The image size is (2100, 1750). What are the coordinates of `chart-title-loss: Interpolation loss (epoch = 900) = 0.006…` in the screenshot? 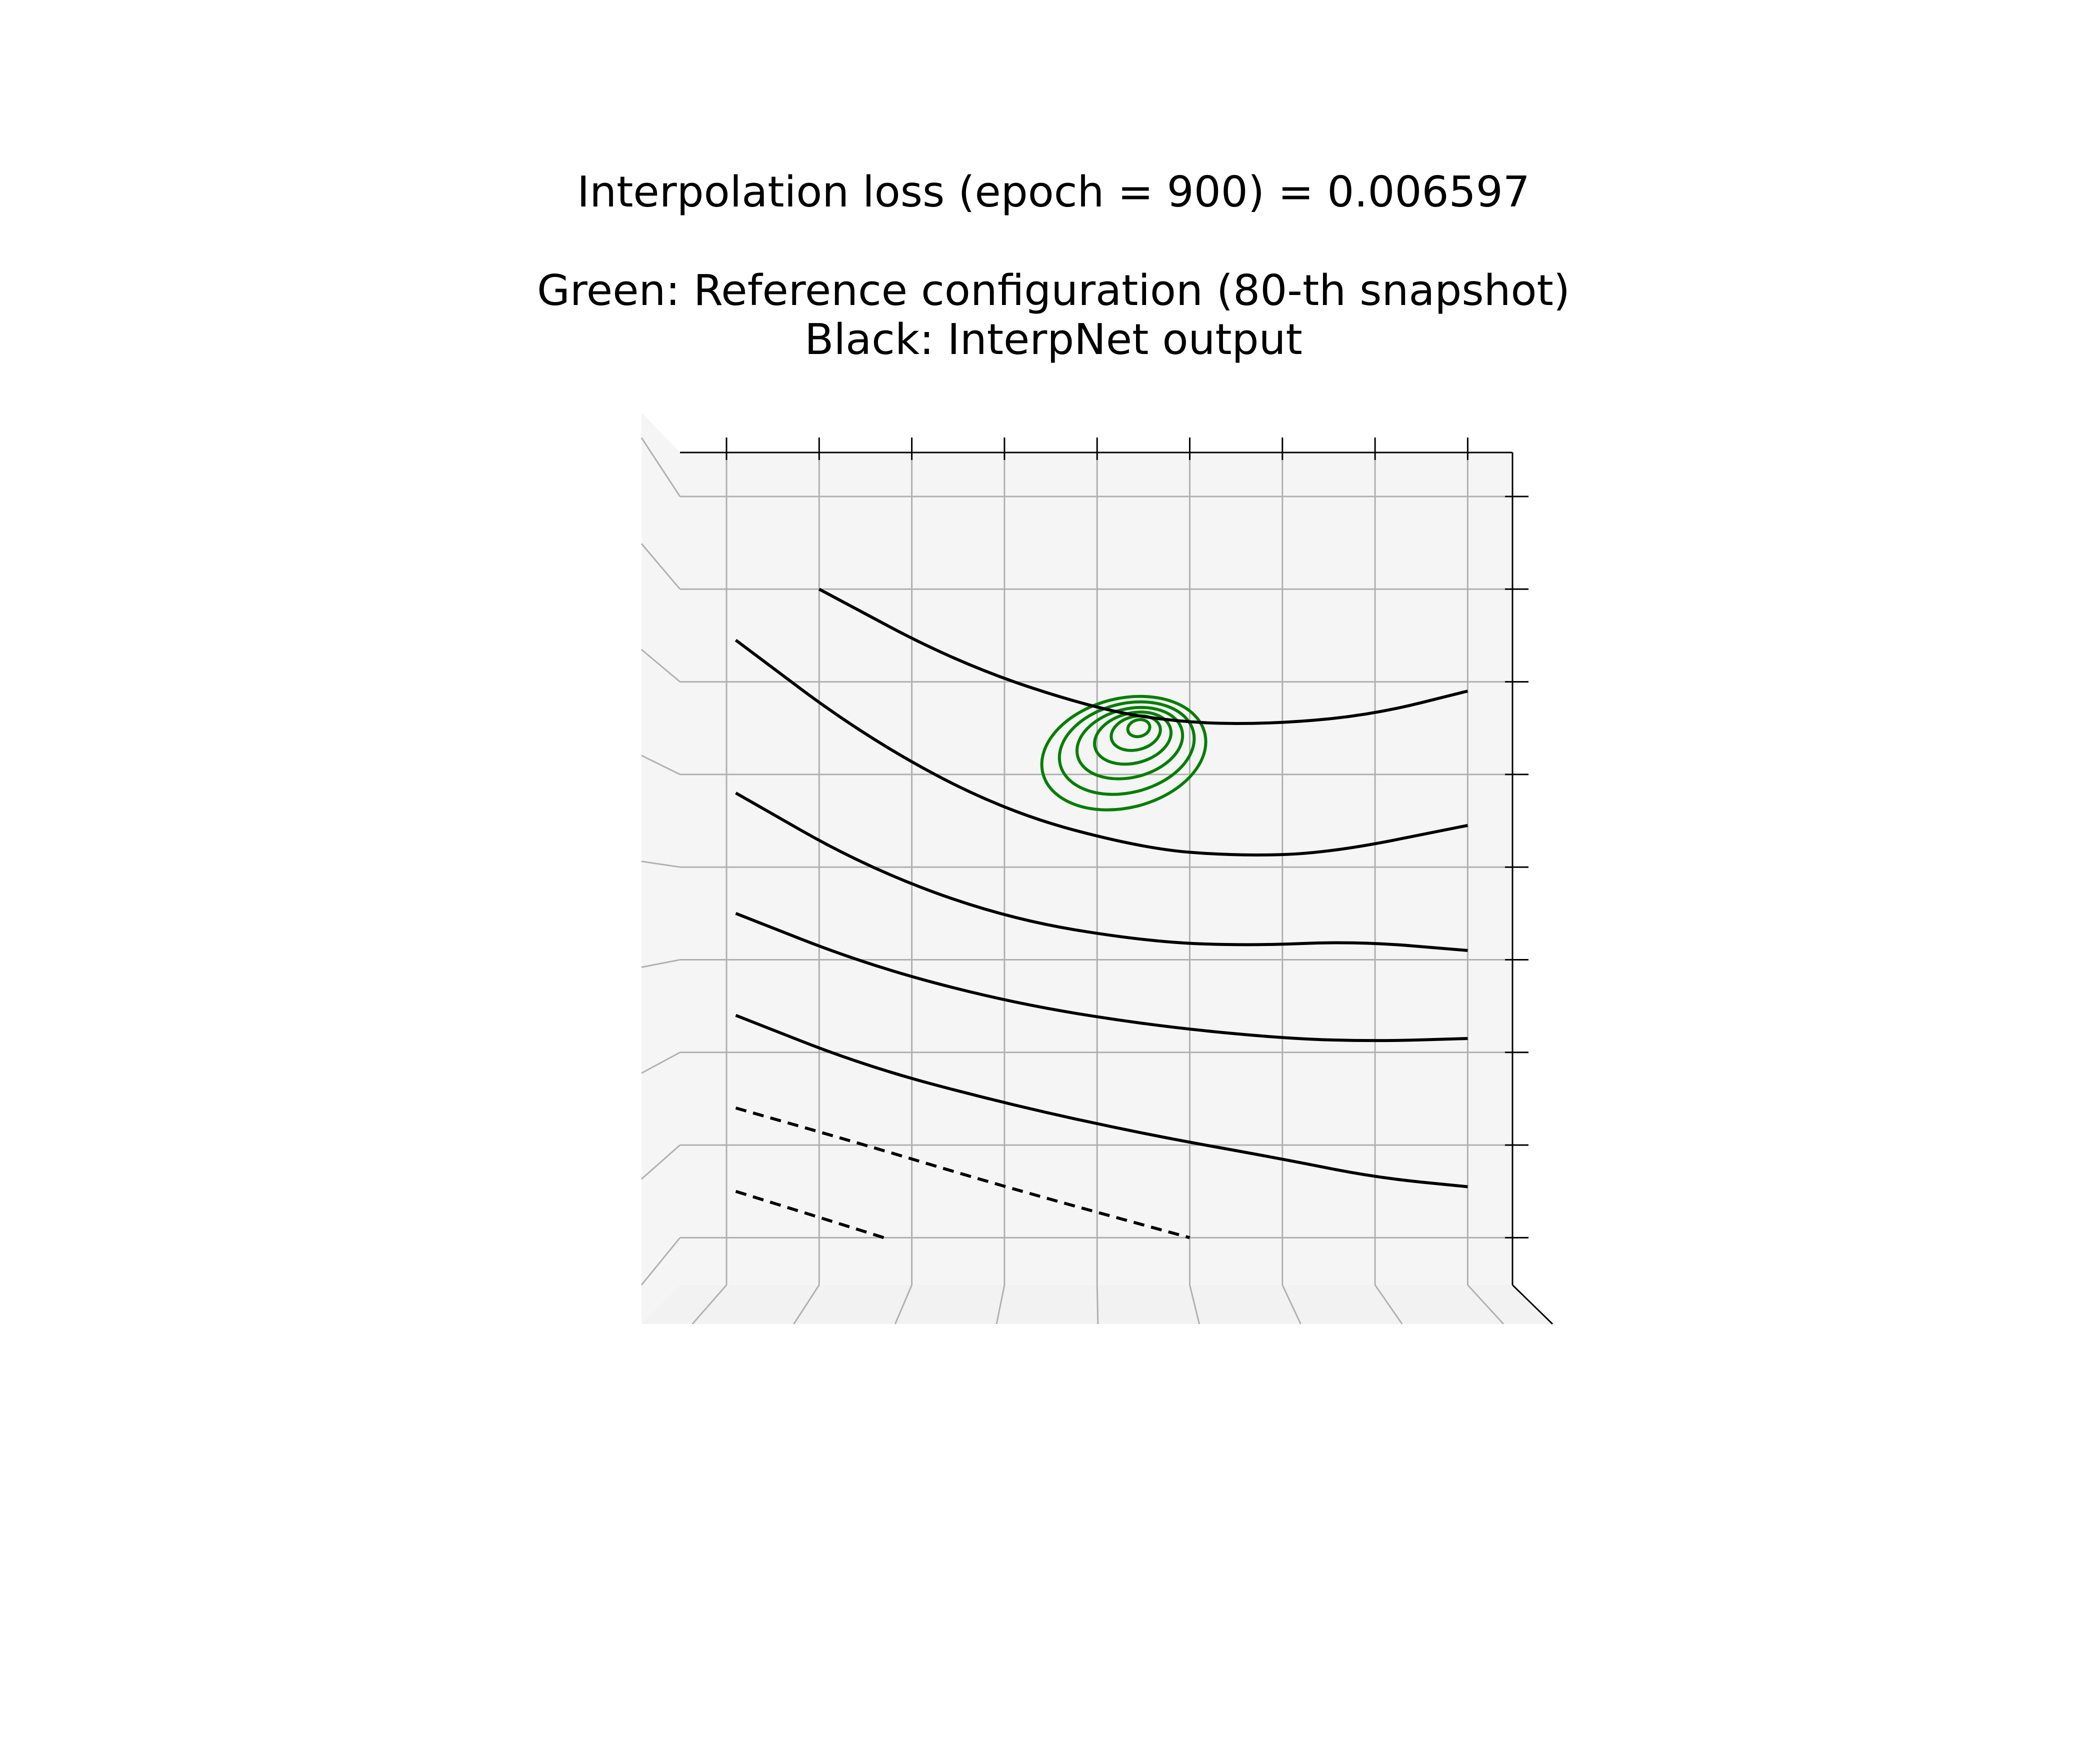 It's located at (1053, 192).